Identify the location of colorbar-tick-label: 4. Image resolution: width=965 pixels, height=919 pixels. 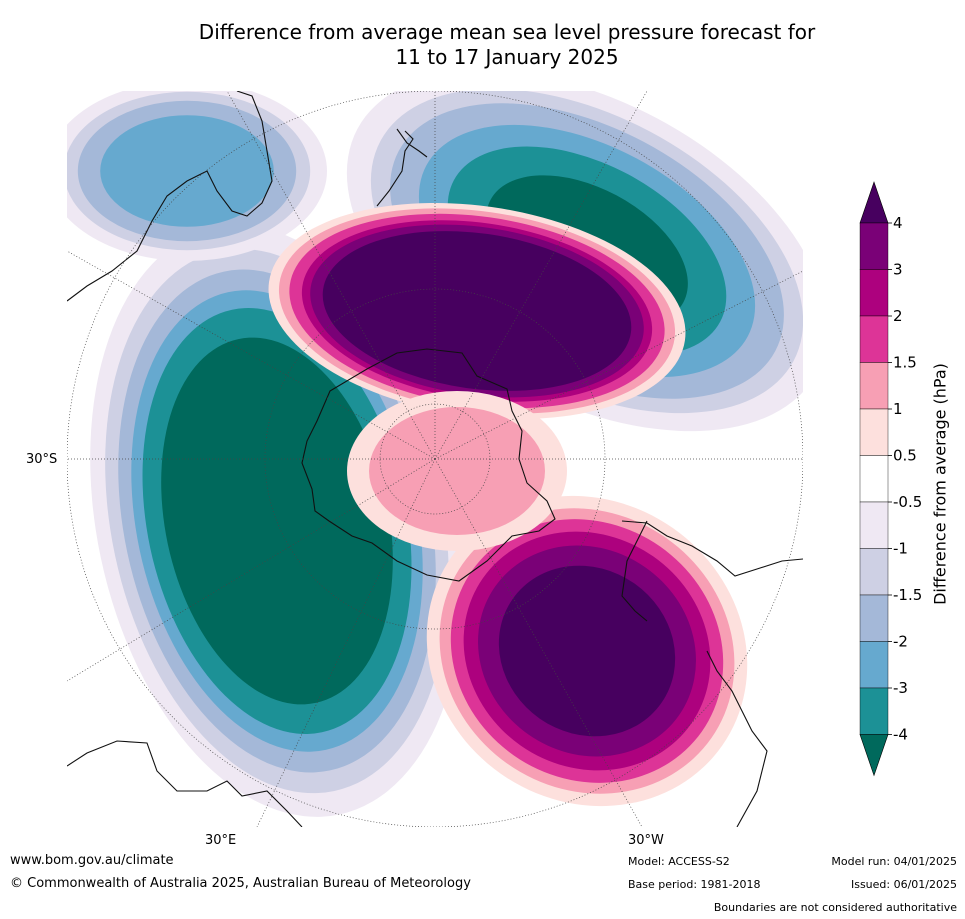
(898, 223).